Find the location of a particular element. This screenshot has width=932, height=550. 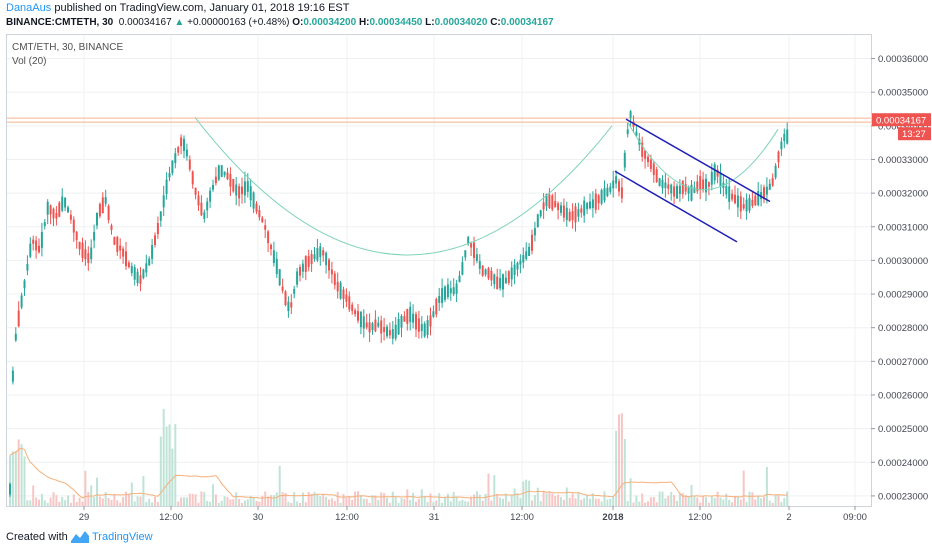

x-tick-label: 2018 is located at coordinates (612, 517).